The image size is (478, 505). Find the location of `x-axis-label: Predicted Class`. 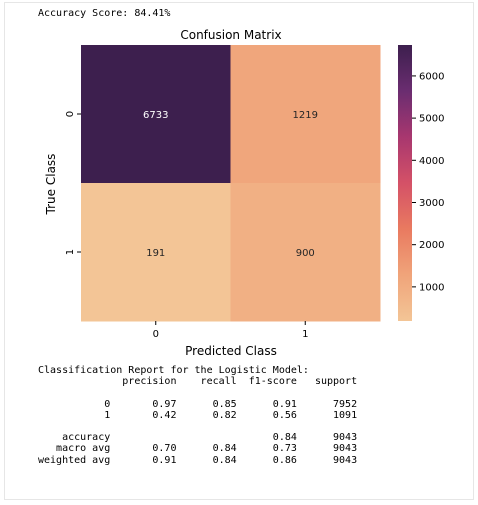

x-axis-label: Predicted Class is located at coordinates (231, 351).